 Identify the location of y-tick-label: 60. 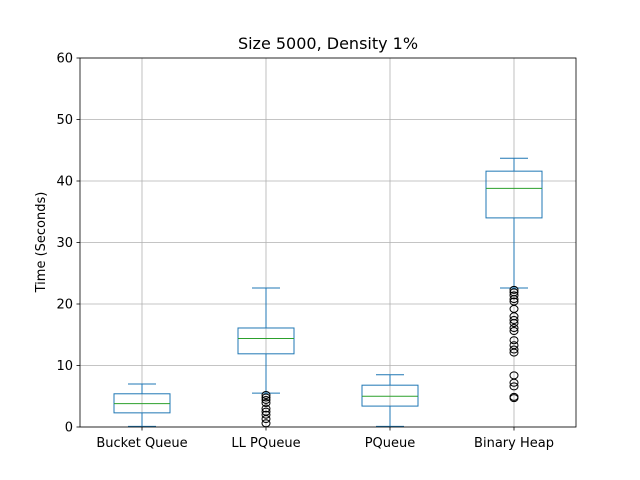
(64, 59).